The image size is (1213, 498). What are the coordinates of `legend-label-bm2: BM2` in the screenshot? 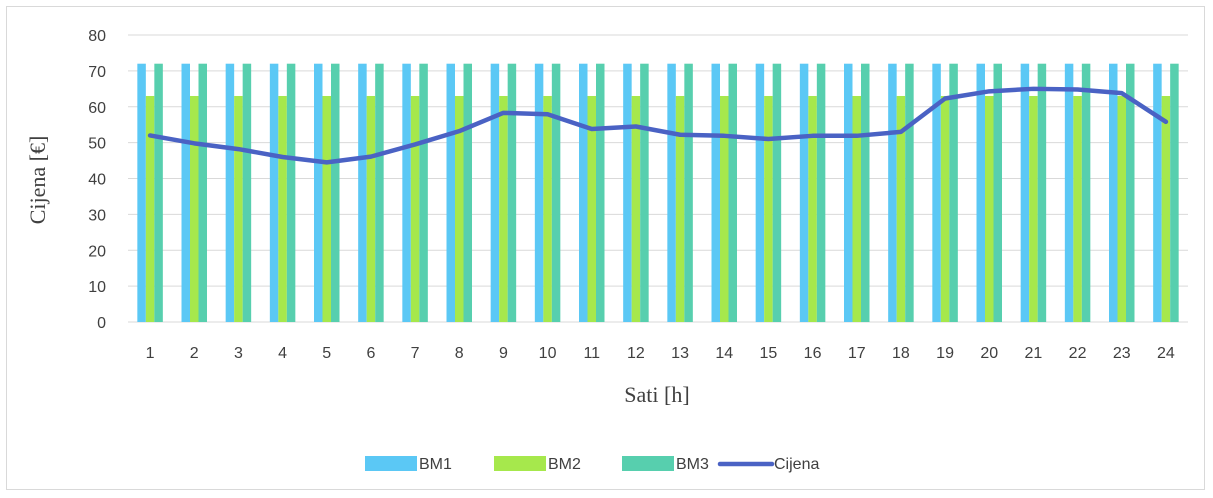 It's located at (564, 464).